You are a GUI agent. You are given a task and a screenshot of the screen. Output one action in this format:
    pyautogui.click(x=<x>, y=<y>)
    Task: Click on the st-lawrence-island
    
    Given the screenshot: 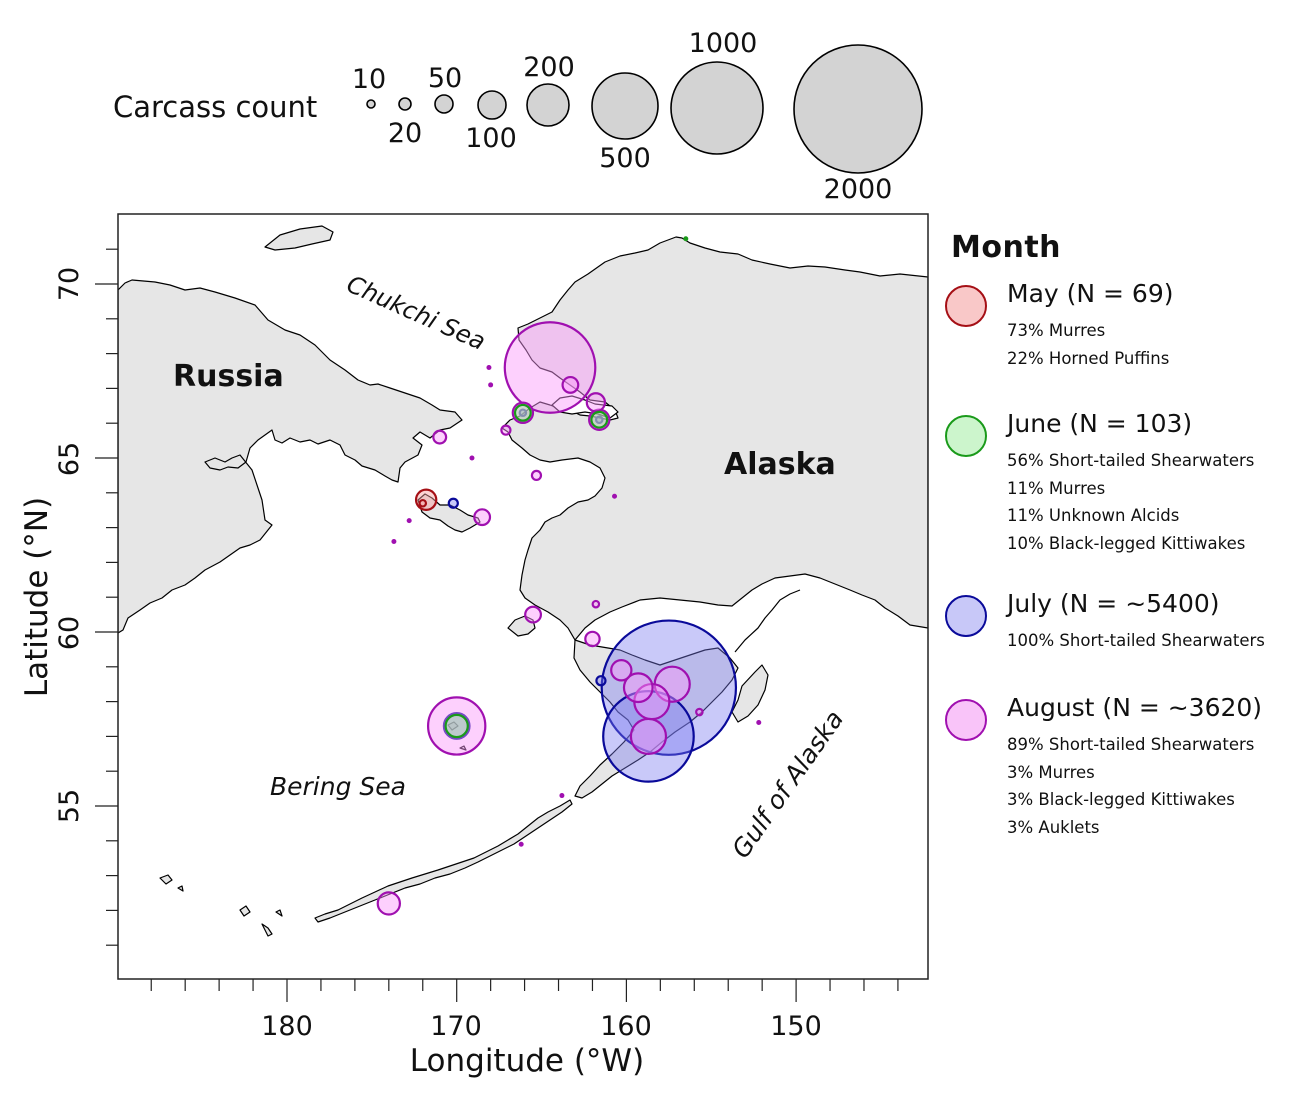 What is the action you would take?
    pyautogui.click(x=449, y=513)
    